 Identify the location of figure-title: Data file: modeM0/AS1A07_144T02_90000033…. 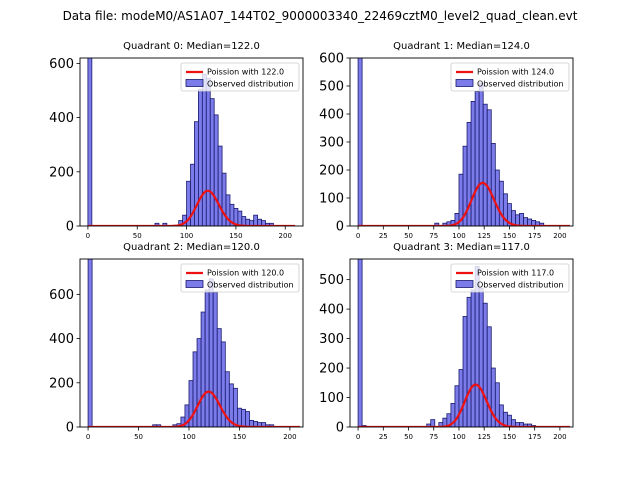
(320, 16).